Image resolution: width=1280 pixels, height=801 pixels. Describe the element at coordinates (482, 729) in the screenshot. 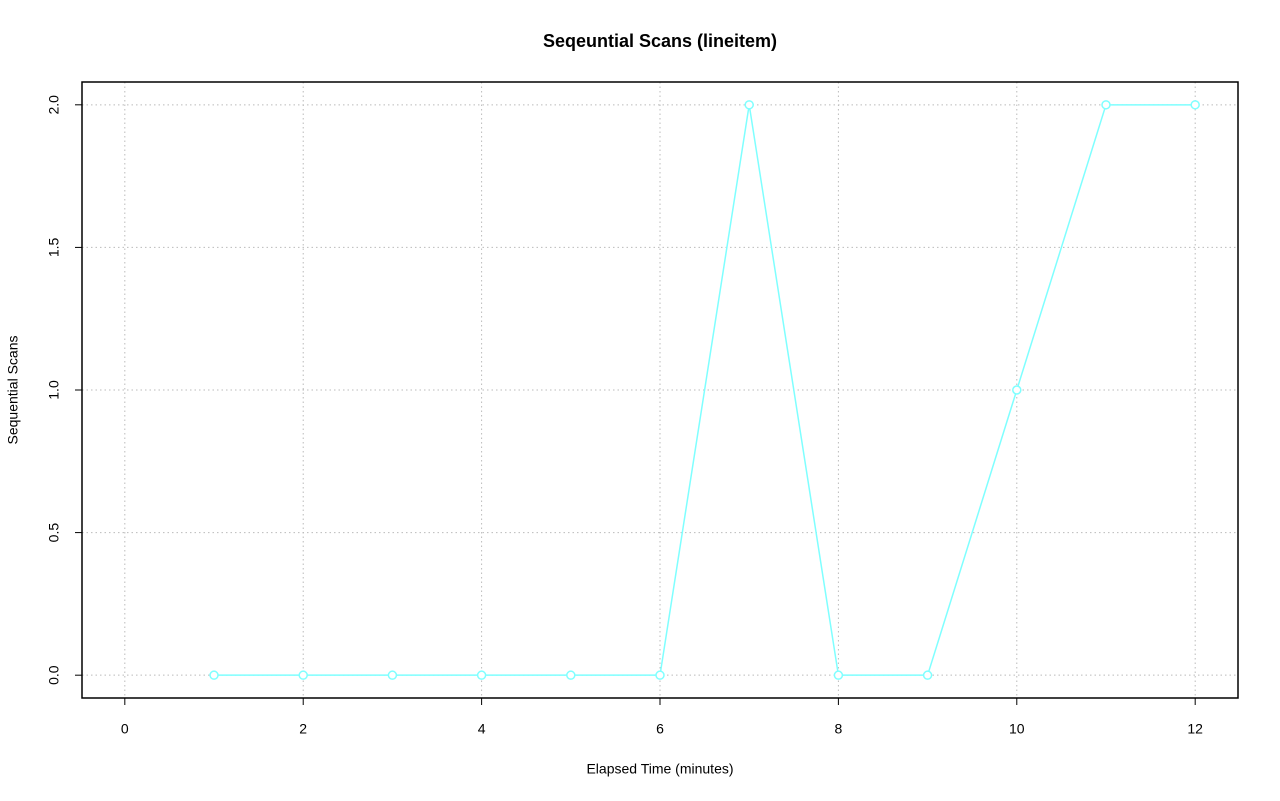

I see `x-tick-label: 4` at that location.